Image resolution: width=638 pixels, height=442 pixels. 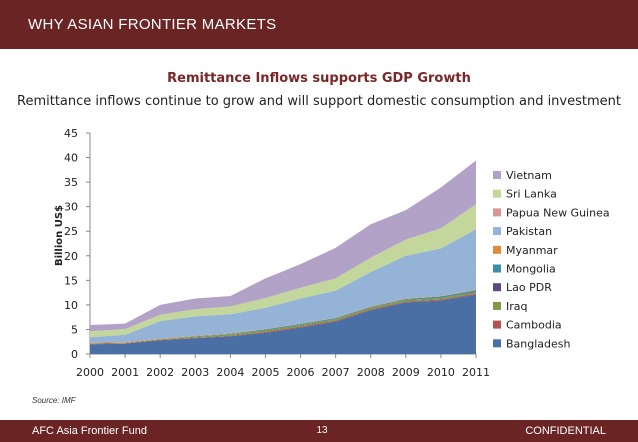 What do you see at coordinates (531, 194) in the screenshot?
I see `legend-label-sri-lanka: Sri Lanka` at bounding box center [531, 194].